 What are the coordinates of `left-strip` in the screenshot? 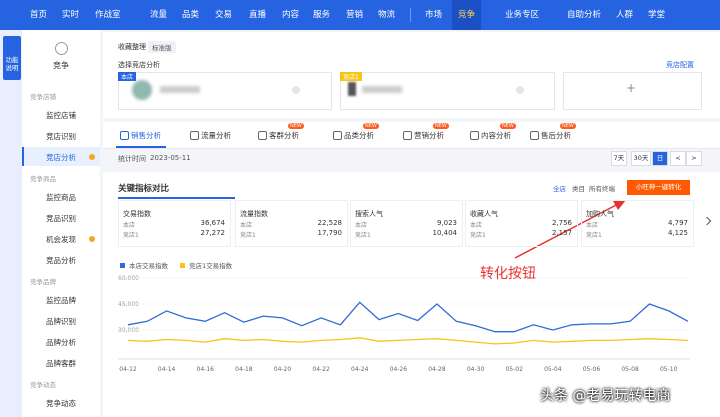 It's located at (11, 223).